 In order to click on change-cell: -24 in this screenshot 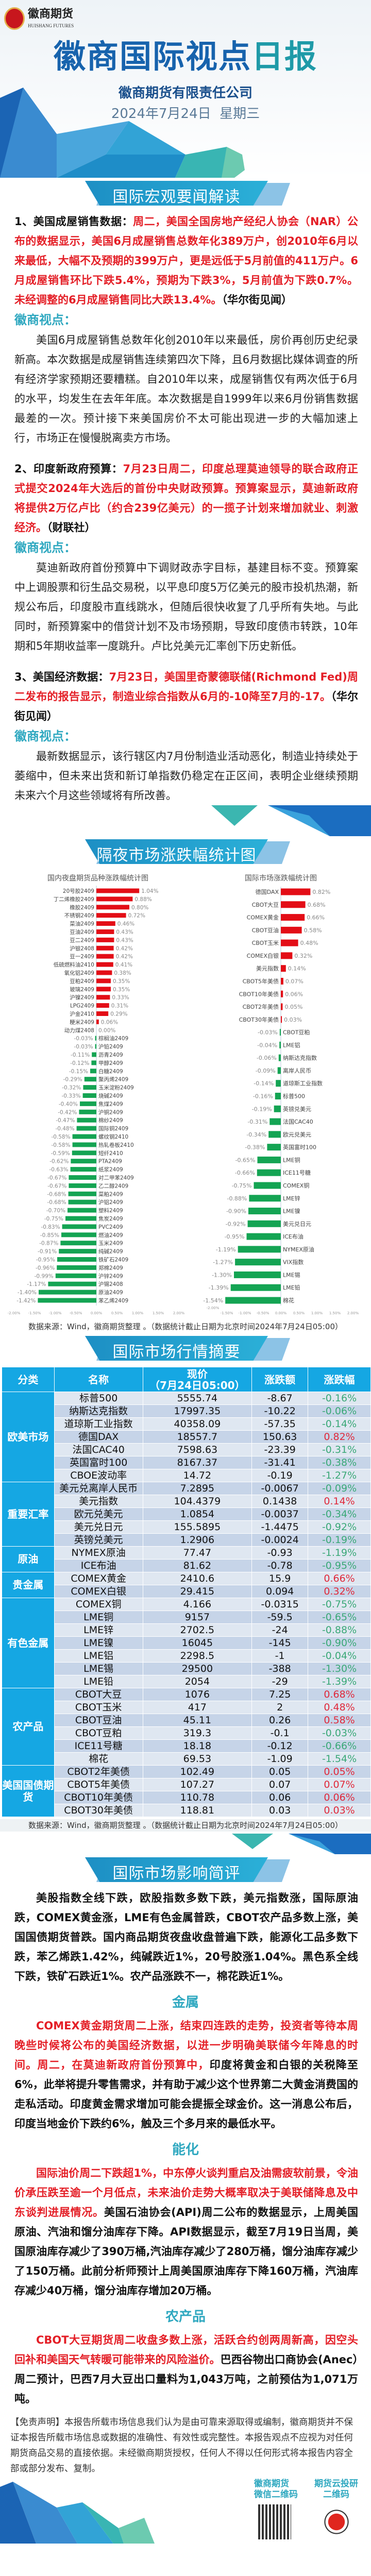, I will do `click(280, 1630)`.